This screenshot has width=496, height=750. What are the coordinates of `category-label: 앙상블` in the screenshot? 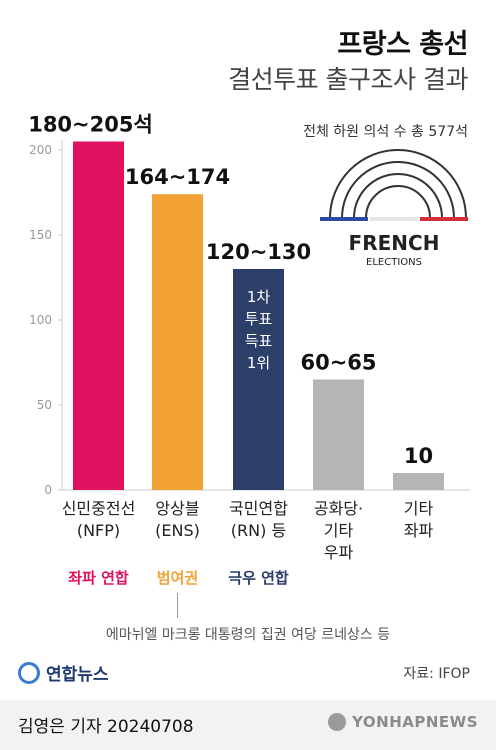 It's located at (177, 508).